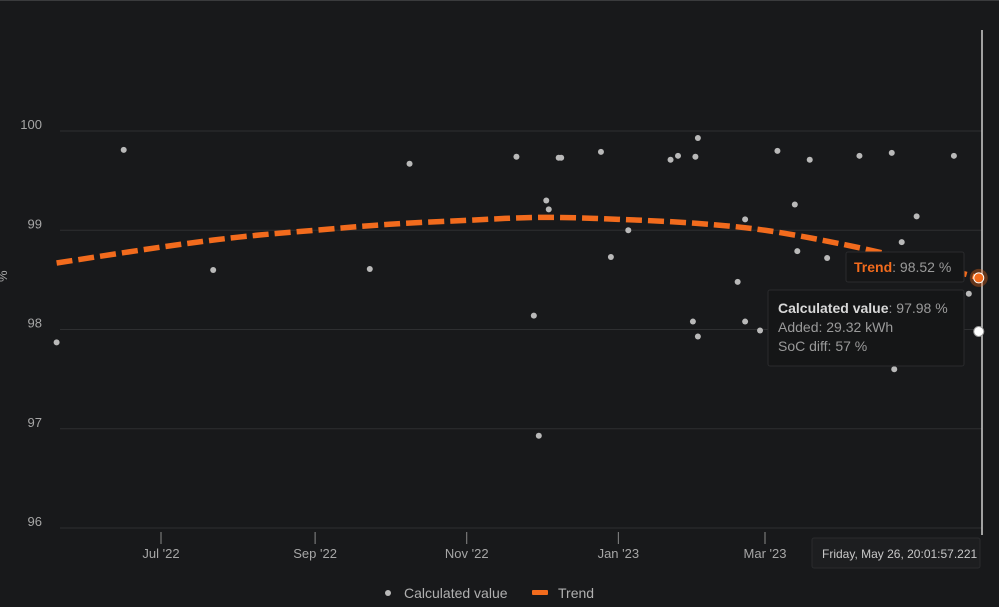 Image resolution: width=999 pixels, height=607 pixels. What do you see at coordinates (160, 553) in the screenshot?
I see `x-tick-label: Jul '22` at bounding box center [160, 553].